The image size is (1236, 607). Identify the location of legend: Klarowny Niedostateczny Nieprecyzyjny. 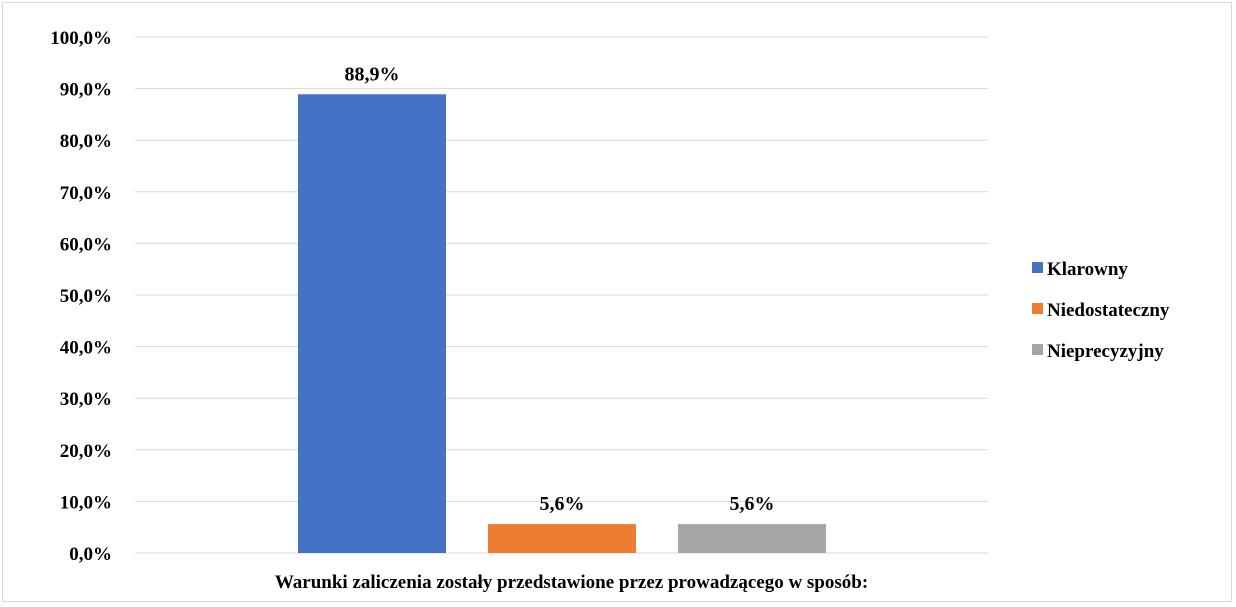
(1101, 310).